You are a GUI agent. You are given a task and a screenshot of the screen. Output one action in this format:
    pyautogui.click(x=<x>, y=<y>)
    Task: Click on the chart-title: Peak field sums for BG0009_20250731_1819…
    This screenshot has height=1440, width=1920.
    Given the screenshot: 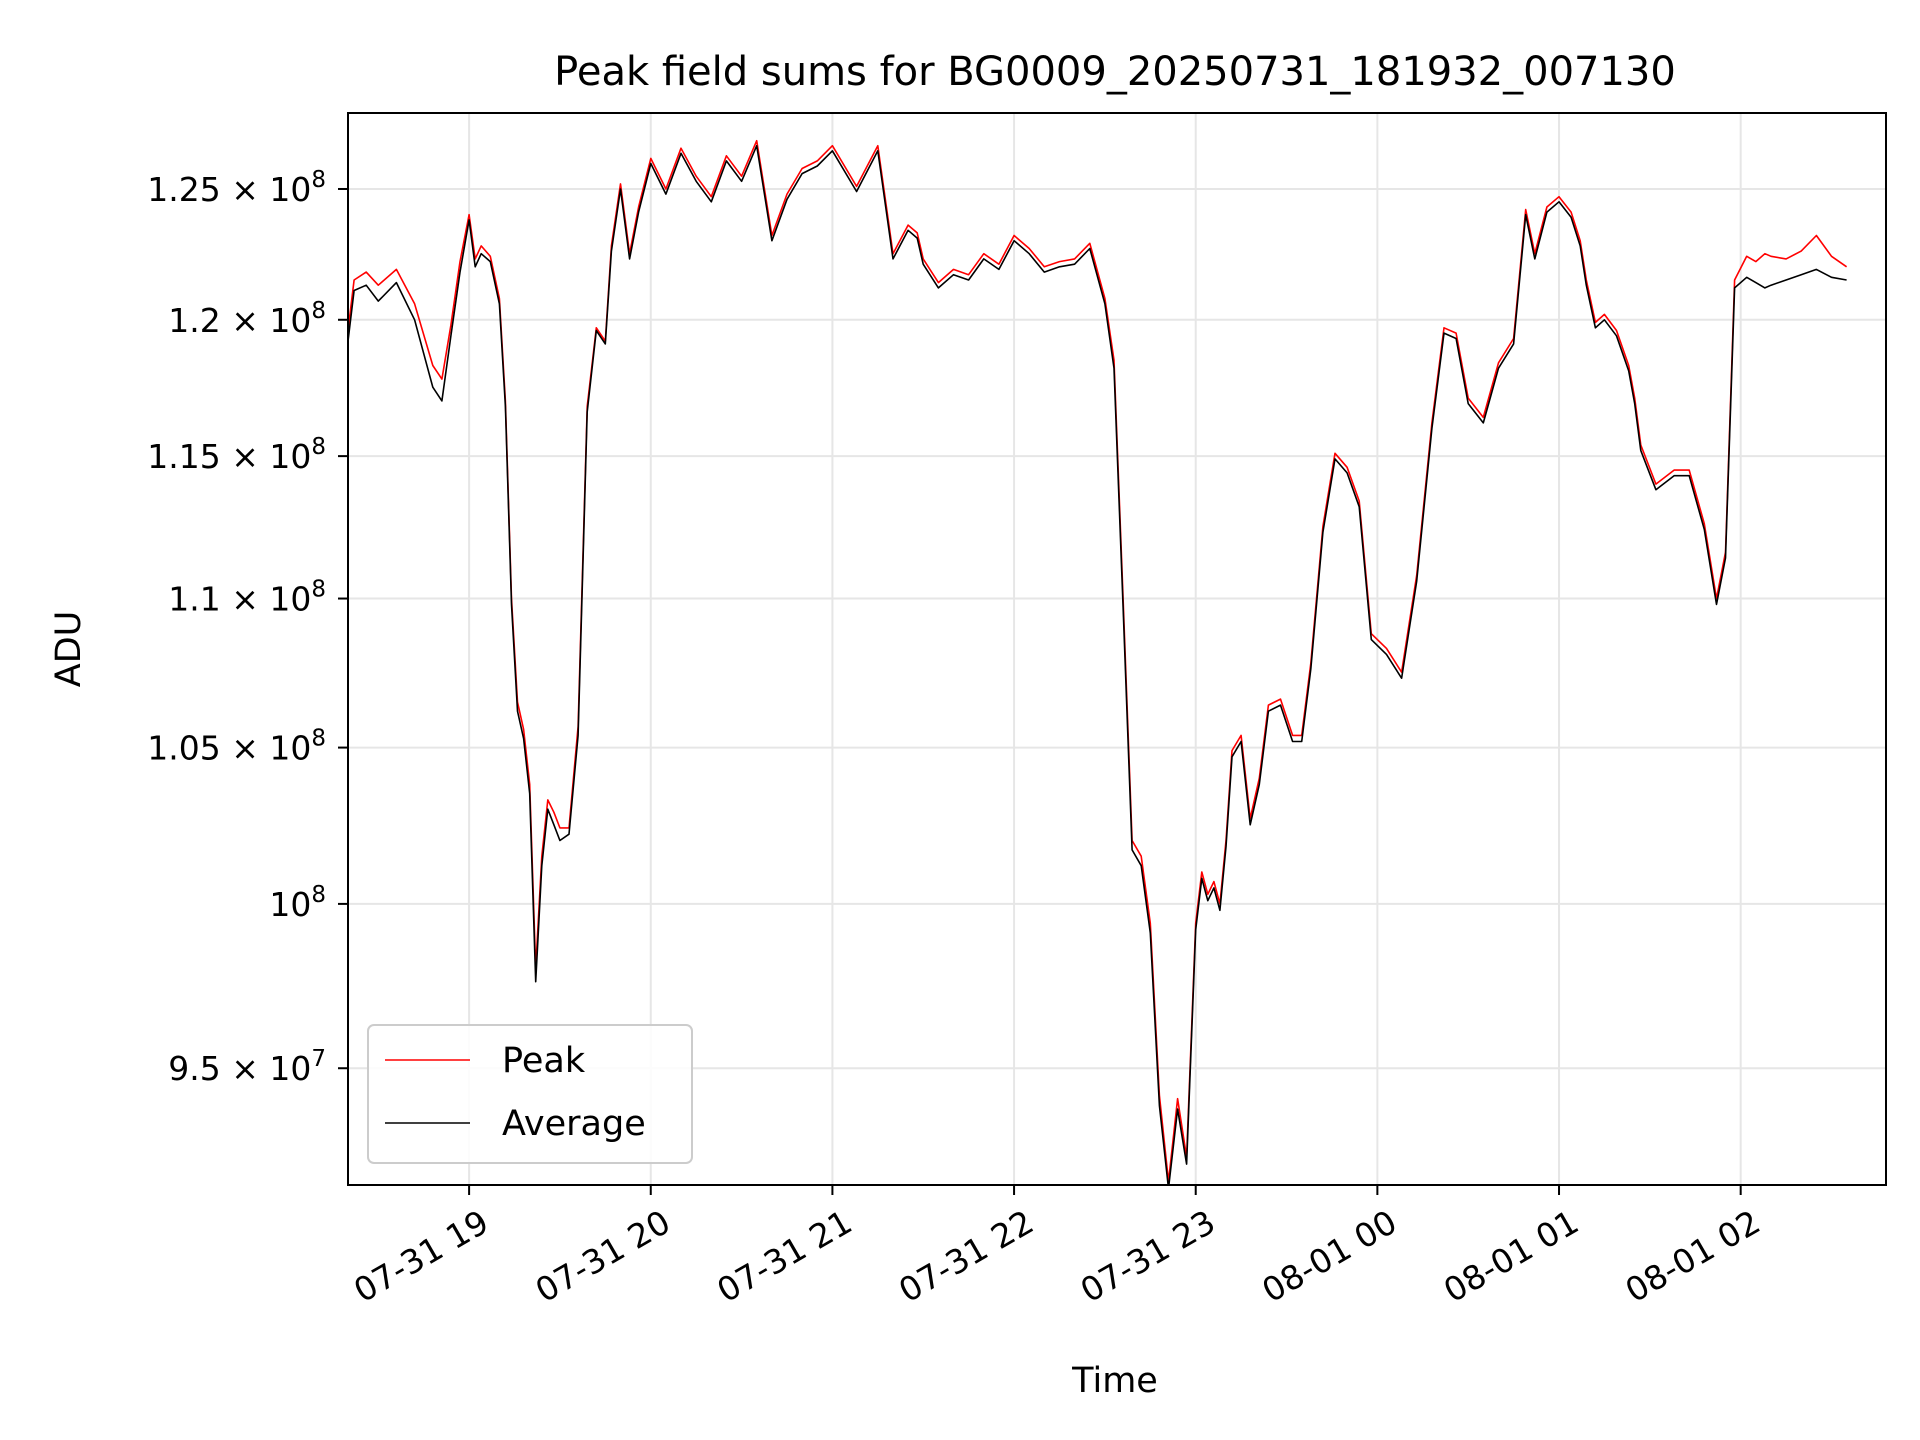 What is the action you would take?
    pyautogui.click(x=1115, y=72)
    